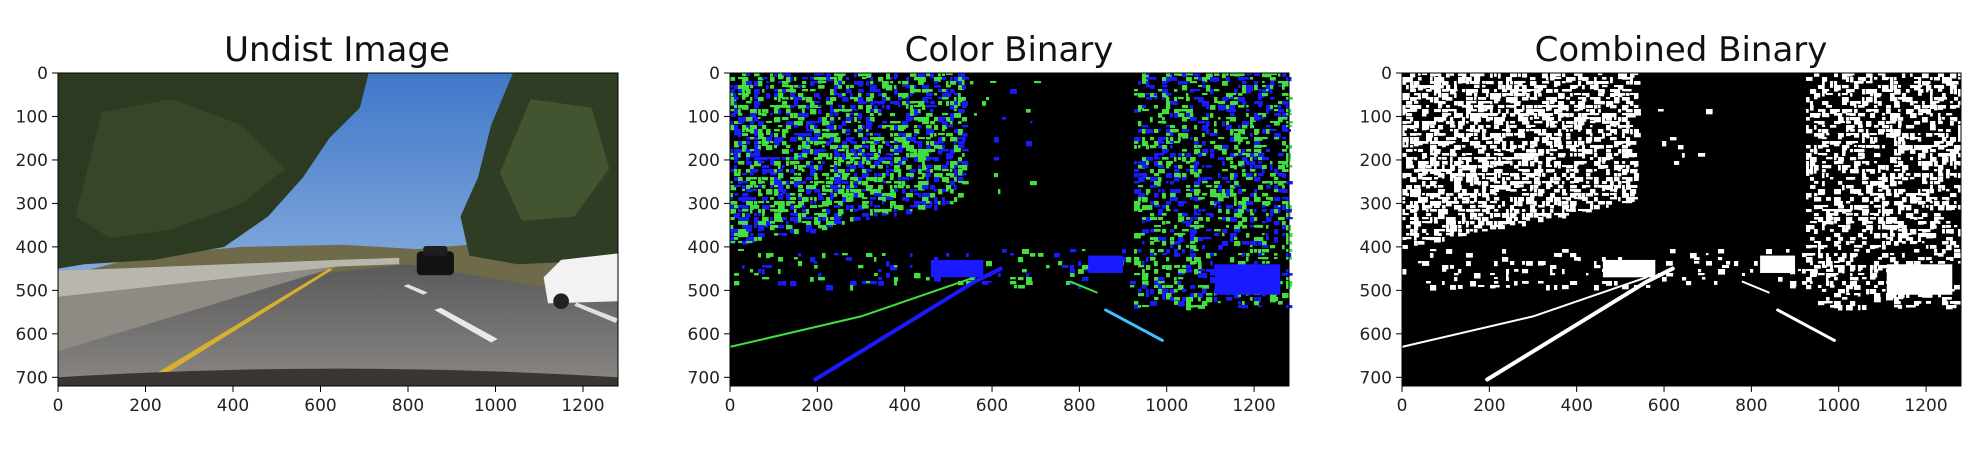  I want to click on panel-title: Undist Image, so click(337, 50).